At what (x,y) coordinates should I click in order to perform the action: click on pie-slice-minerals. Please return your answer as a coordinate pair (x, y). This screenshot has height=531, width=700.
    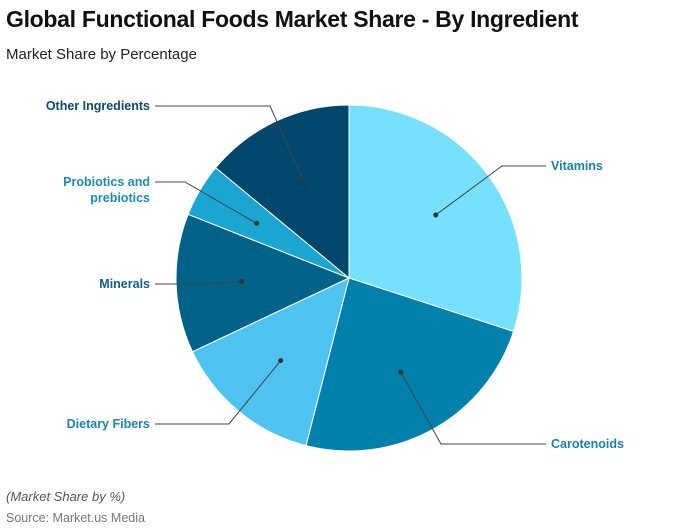
    Looking at the image, I should click on (263, 283).